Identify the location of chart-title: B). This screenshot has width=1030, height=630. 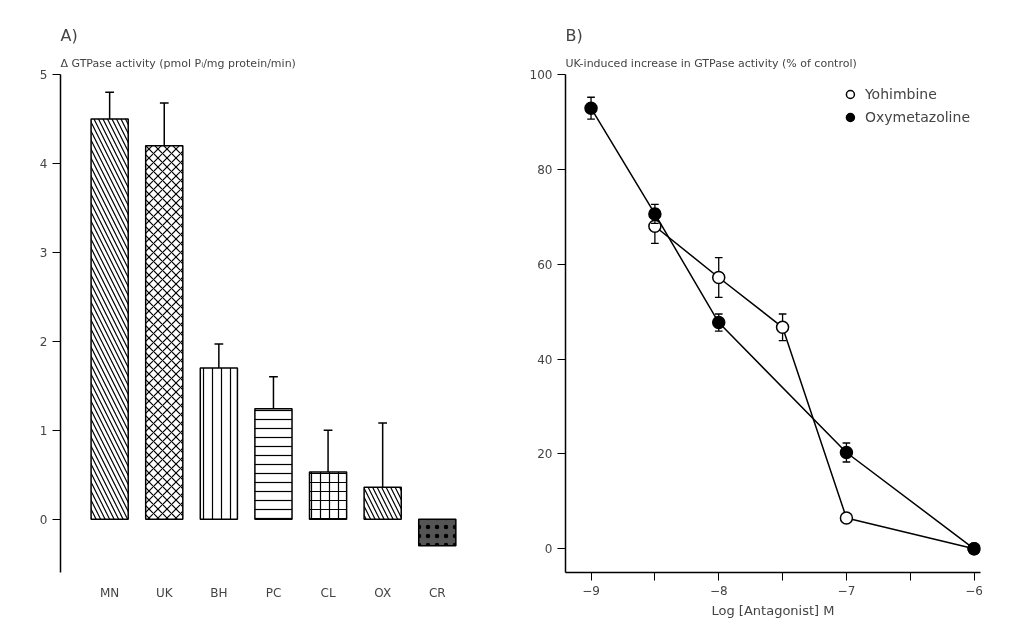
(574, 35).